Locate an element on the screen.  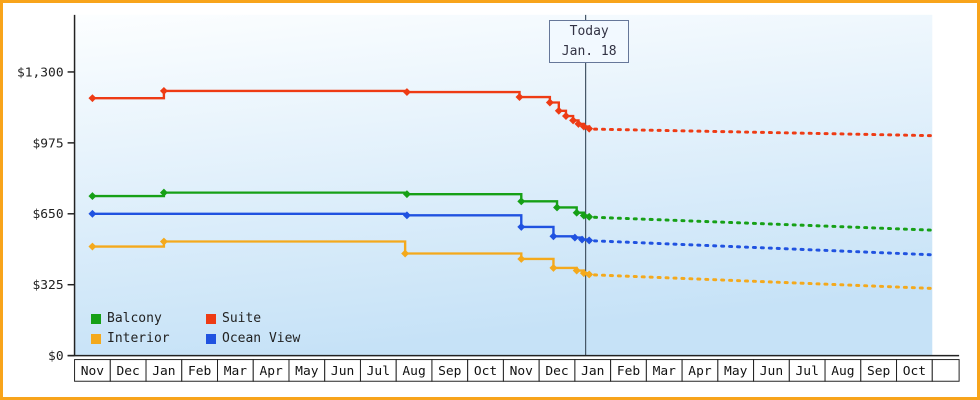
y-tick-label: $0 is located at coordinates (56, 356).